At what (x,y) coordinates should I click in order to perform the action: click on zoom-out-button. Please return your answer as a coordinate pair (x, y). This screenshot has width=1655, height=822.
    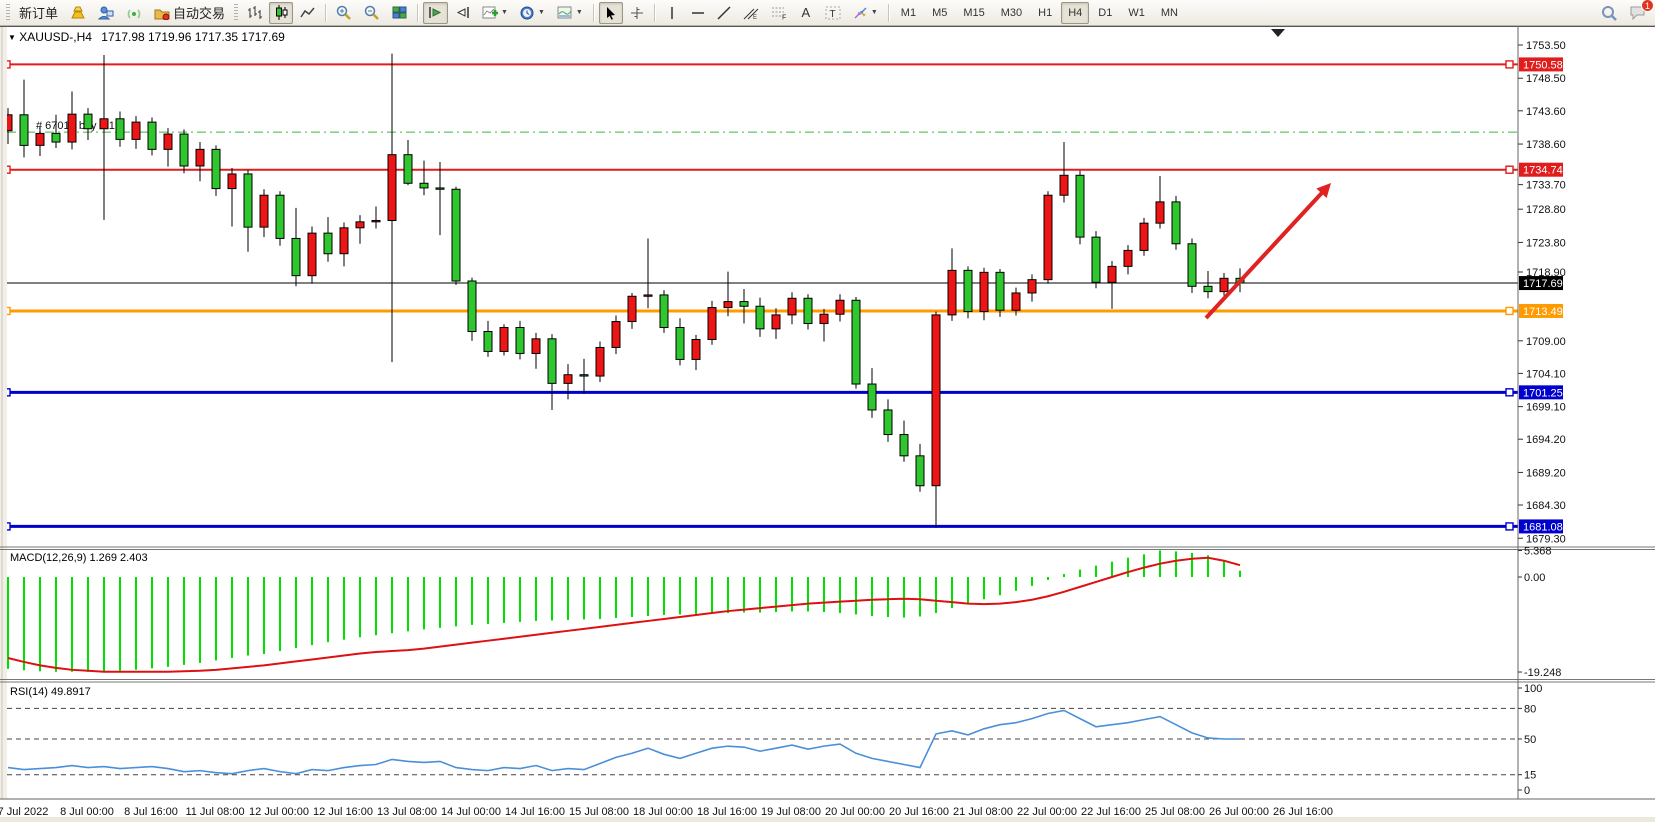
    Looking at the image, I should click on (372, 13).